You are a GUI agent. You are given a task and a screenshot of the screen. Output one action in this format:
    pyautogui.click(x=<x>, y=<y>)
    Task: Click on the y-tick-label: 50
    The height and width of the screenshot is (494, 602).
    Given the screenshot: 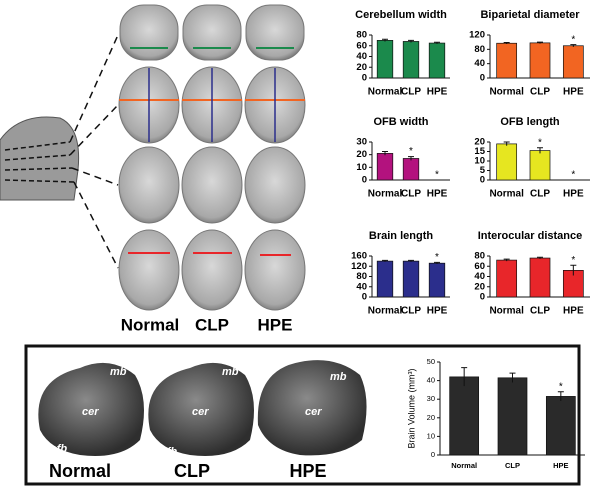 What is the action you would take?
    pyautogui.click(x=431, y=361)
    